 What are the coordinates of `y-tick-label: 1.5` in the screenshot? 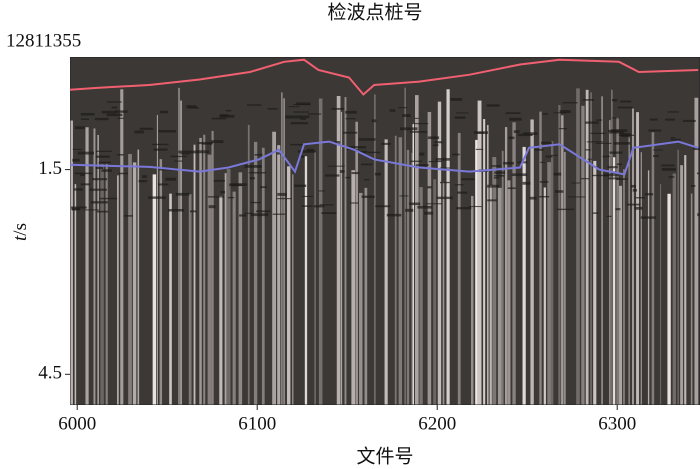 It's located at (50, 168).